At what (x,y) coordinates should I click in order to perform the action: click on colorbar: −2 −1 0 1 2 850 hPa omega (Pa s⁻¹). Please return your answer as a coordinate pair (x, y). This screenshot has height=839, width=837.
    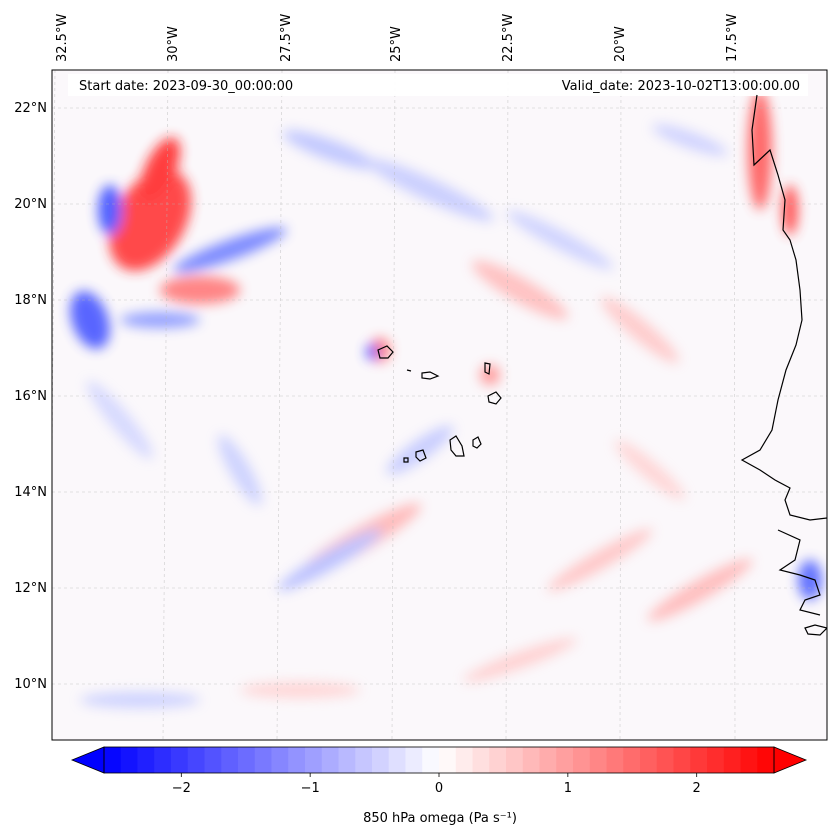
    Looking at the image, I should click on (439, 786).